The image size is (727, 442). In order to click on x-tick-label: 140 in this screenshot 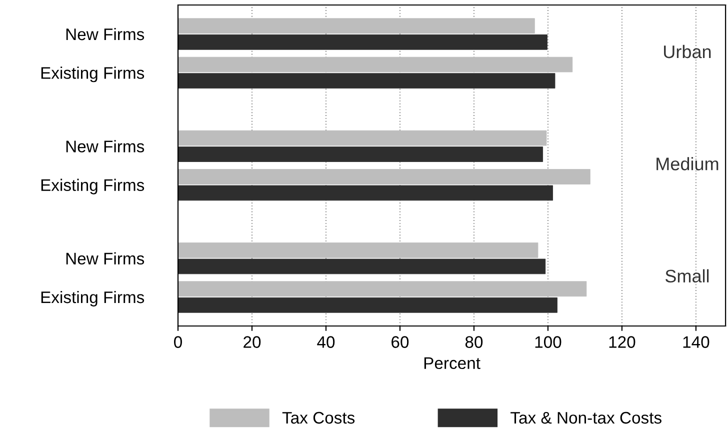, I will do `click(696, 342)`.